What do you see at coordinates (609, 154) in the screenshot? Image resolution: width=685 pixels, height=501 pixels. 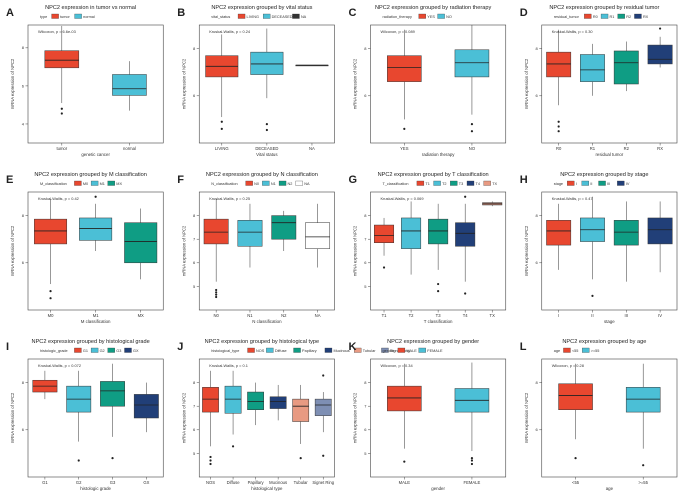 I see `x-axis-label: residual tumor` at bounding box center [609, 154].